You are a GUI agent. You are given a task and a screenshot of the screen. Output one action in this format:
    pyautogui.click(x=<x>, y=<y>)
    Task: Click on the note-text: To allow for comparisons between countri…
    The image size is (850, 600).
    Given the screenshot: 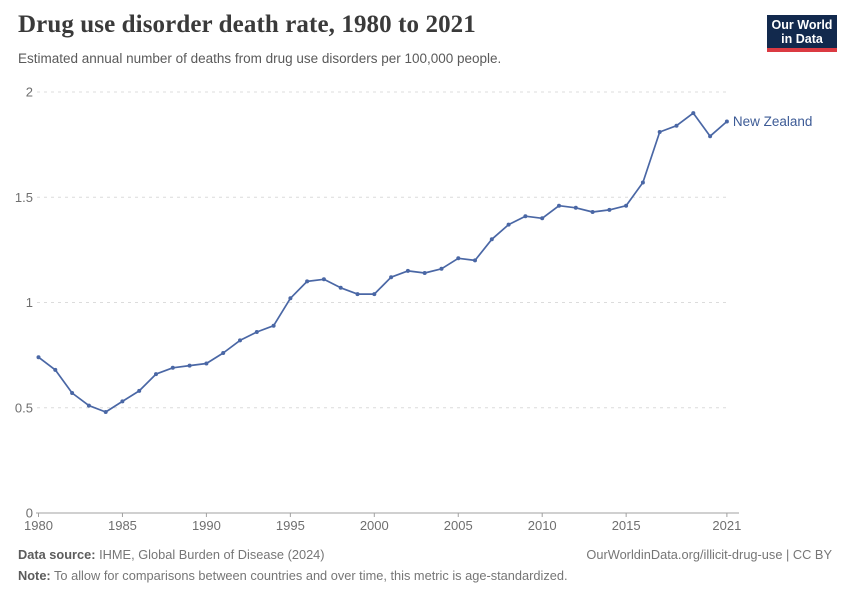 What is the action you would take?
    pyautogui.click(x=309, y=575)
    